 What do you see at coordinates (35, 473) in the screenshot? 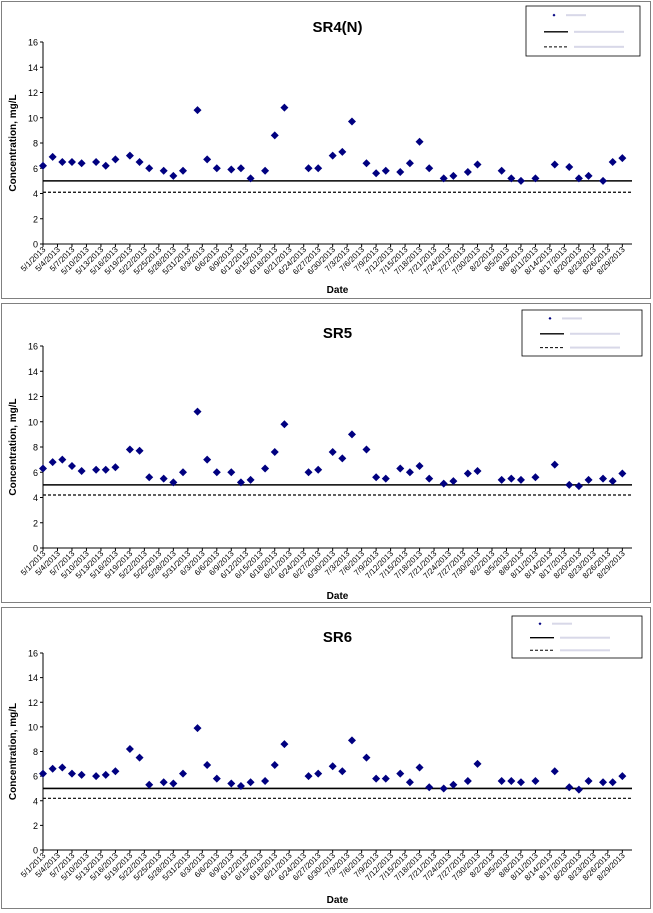
I see `y-tick-label: 6` at bounding box center [35, 473].